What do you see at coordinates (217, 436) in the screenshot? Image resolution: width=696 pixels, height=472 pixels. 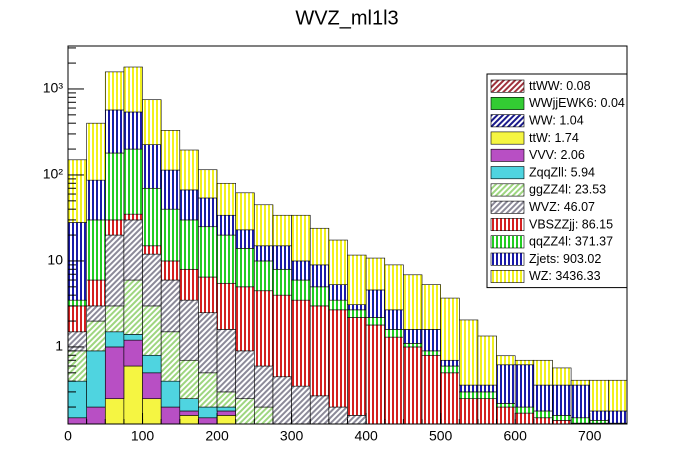 I see `x-tick-label: 200` at bounding box center [217, 436].